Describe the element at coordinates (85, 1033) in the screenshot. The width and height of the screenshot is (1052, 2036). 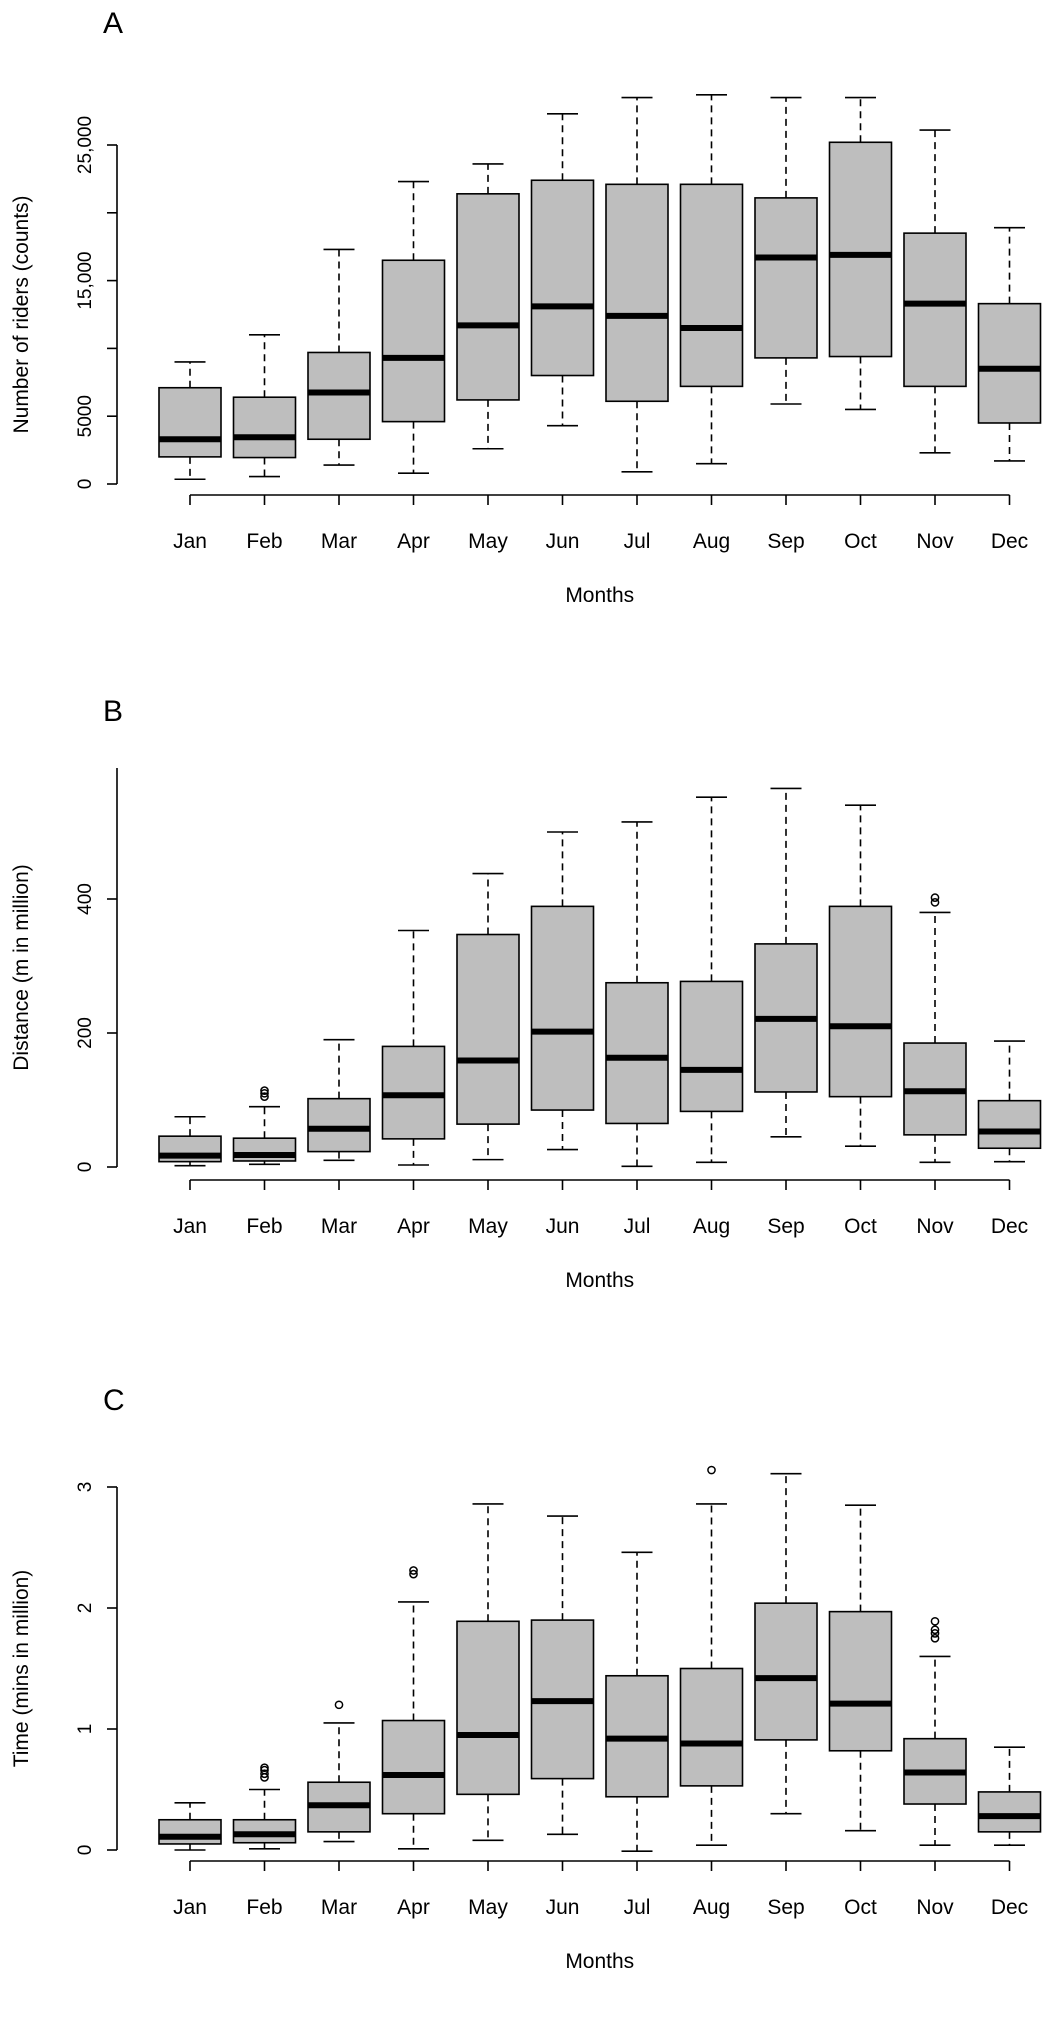
I see `y-tick-label: 200` at that location.